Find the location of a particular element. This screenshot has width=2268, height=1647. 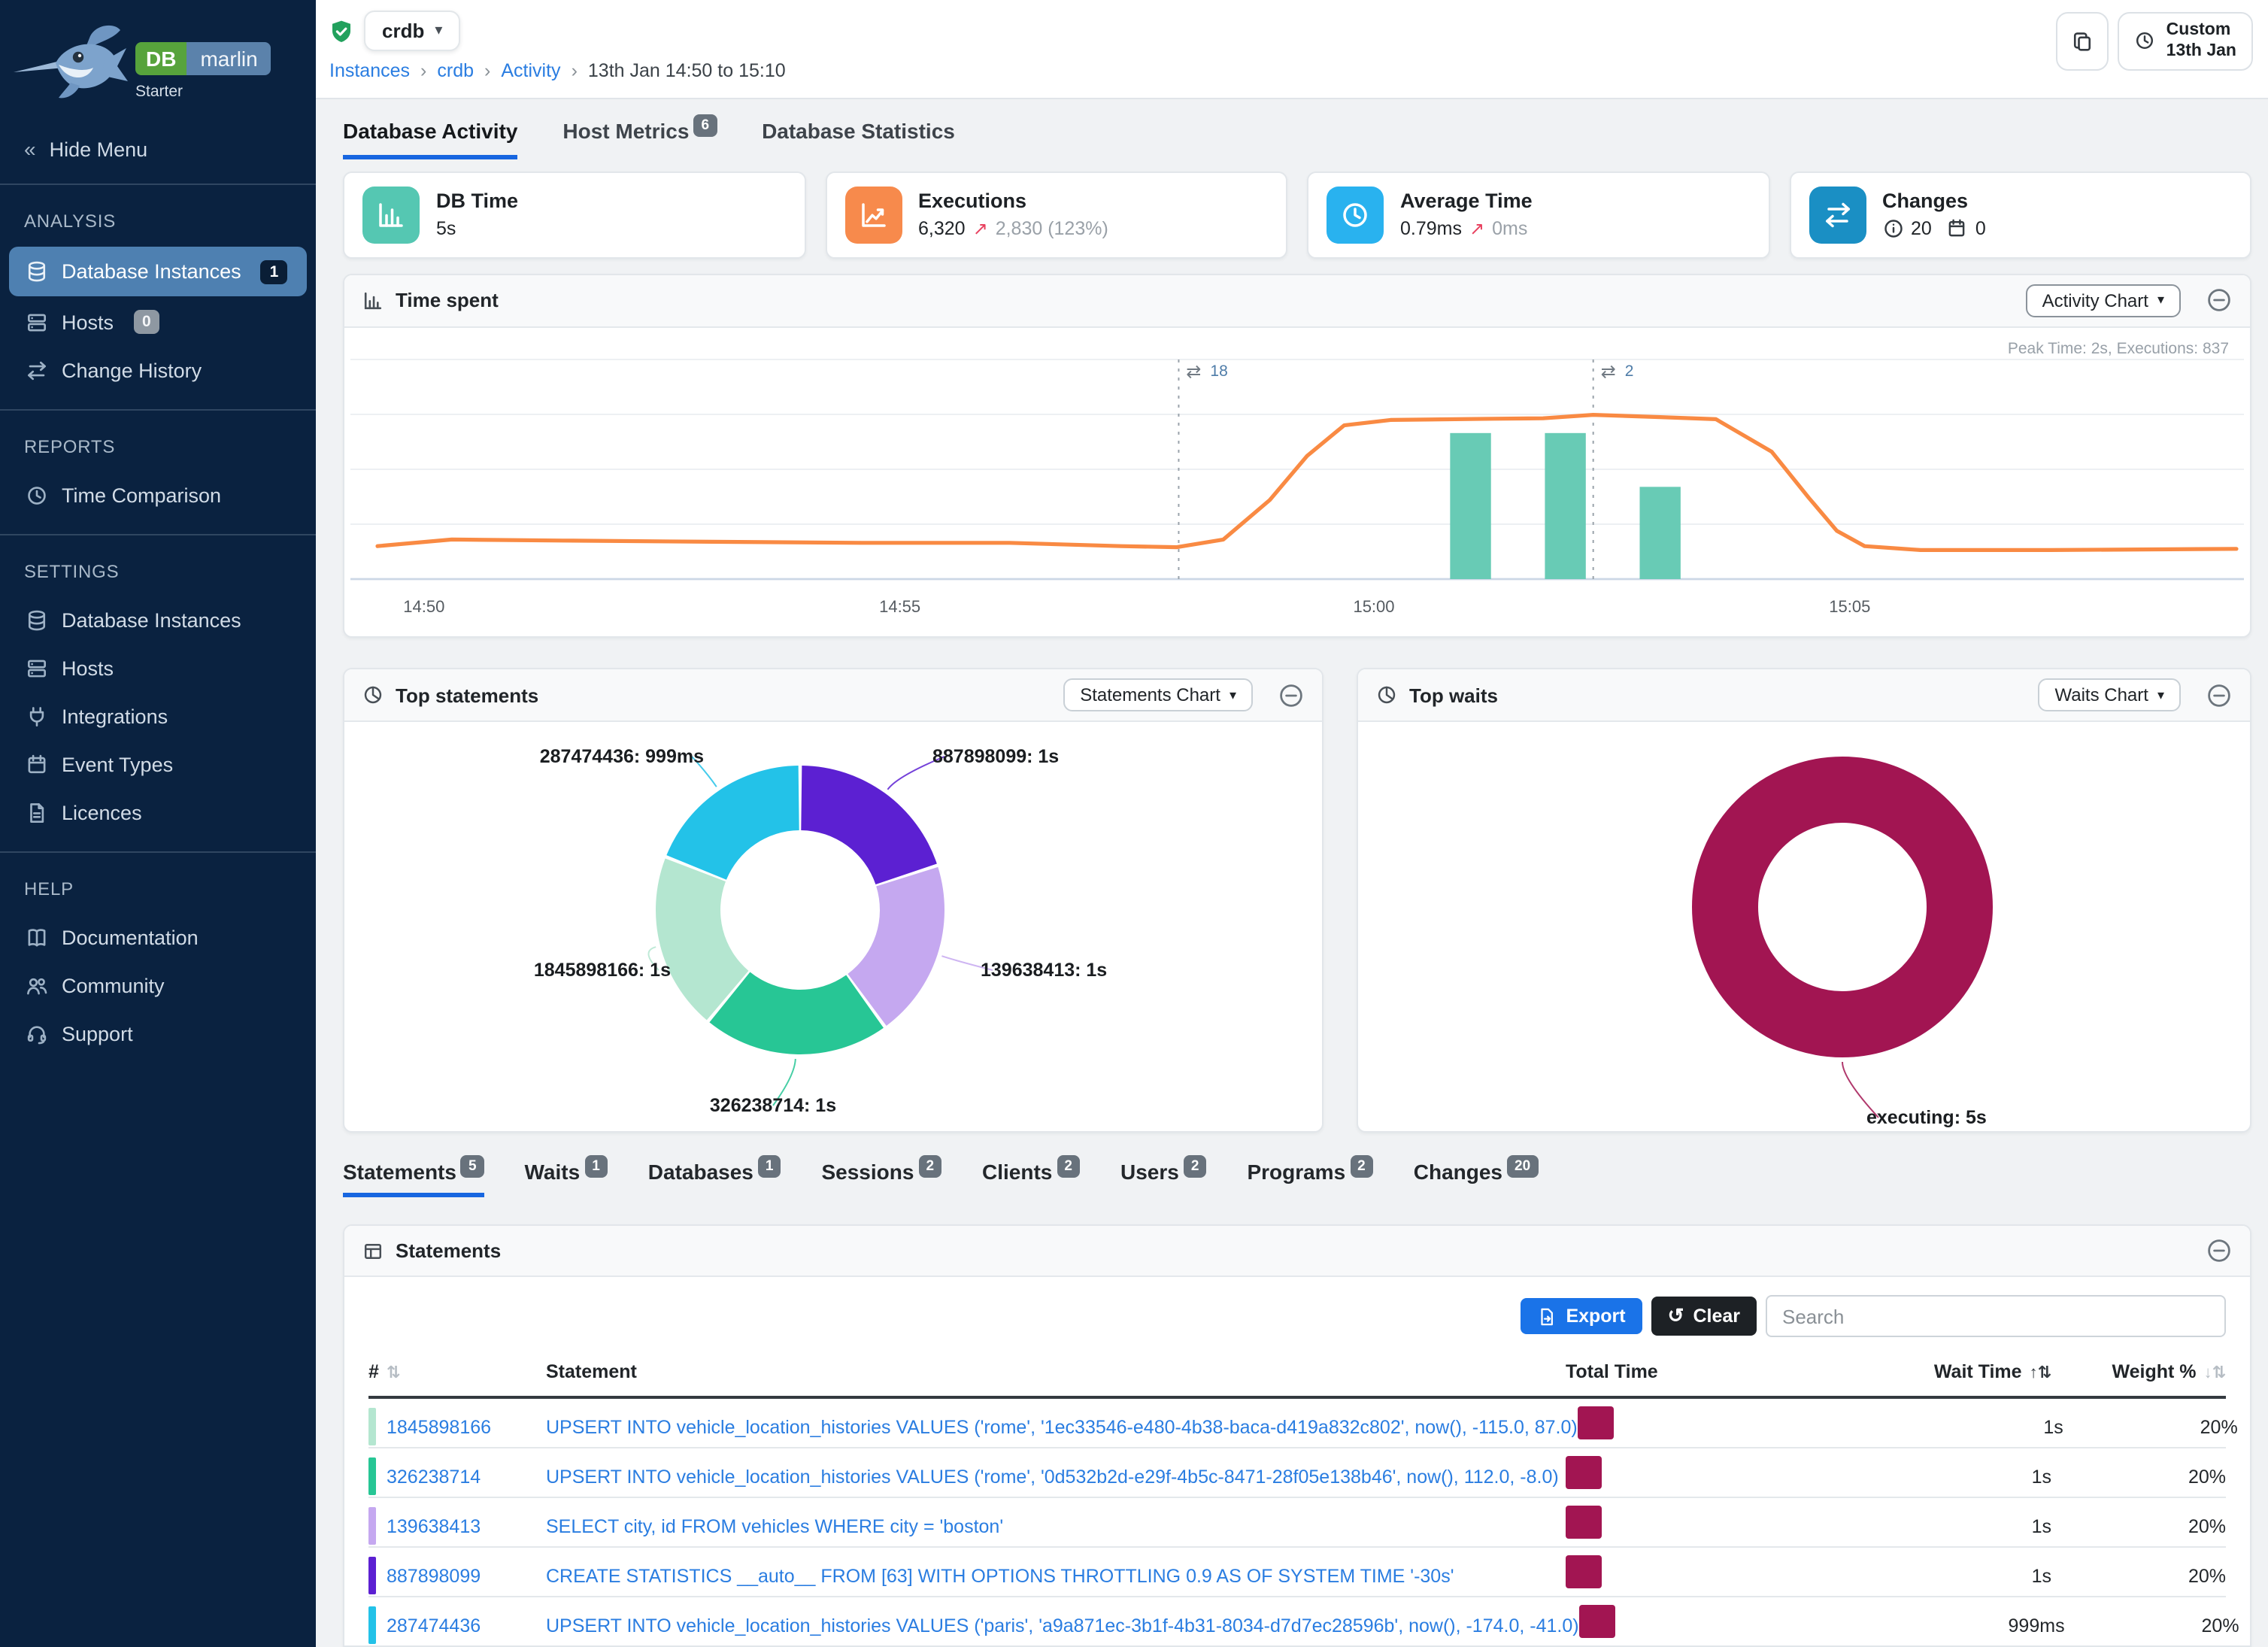

trend-up-icon: ↗ is located at coordinates (980, 229).